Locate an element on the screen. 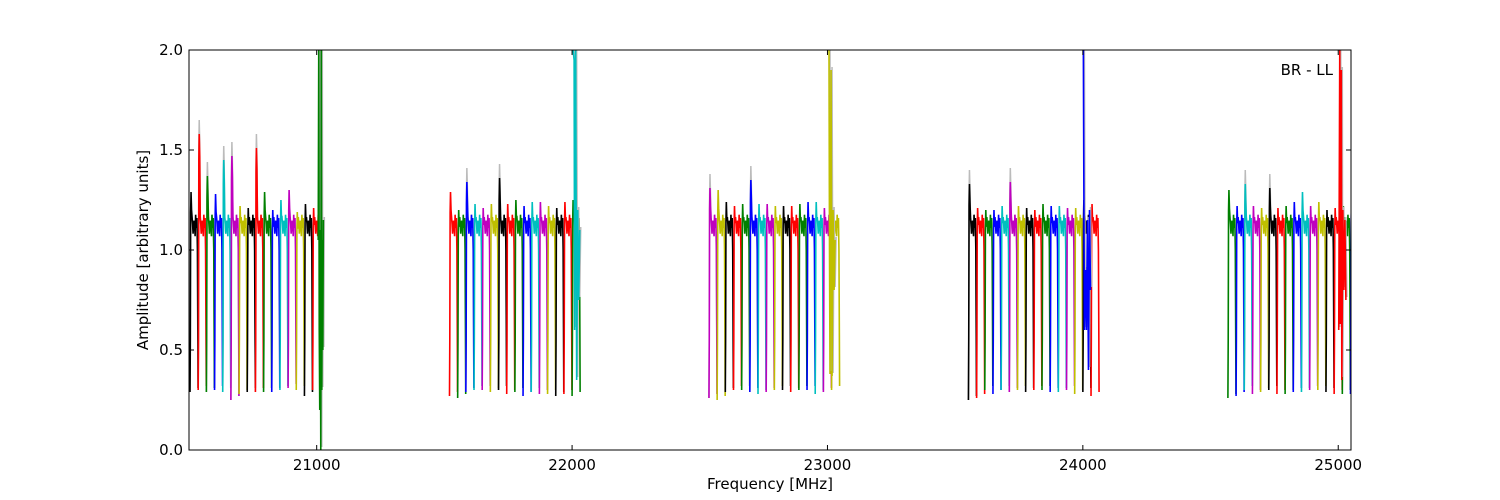 This screenshot has width=1500, height=500. x-tick-label: 24000 is located at coordinates (1083, 465).